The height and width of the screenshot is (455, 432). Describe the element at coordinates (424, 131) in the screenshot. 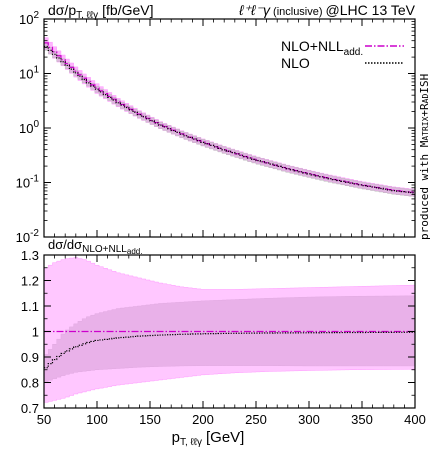

I see `credit-brand-matrix: Matrix` at that location.